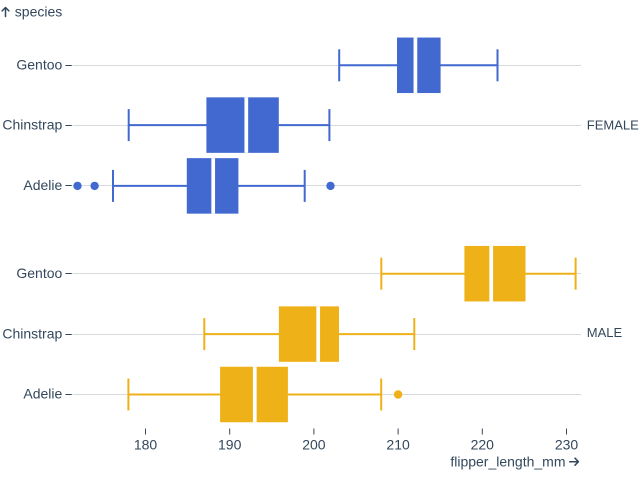  I want to click on svg-text: 200, so click(314, 444).